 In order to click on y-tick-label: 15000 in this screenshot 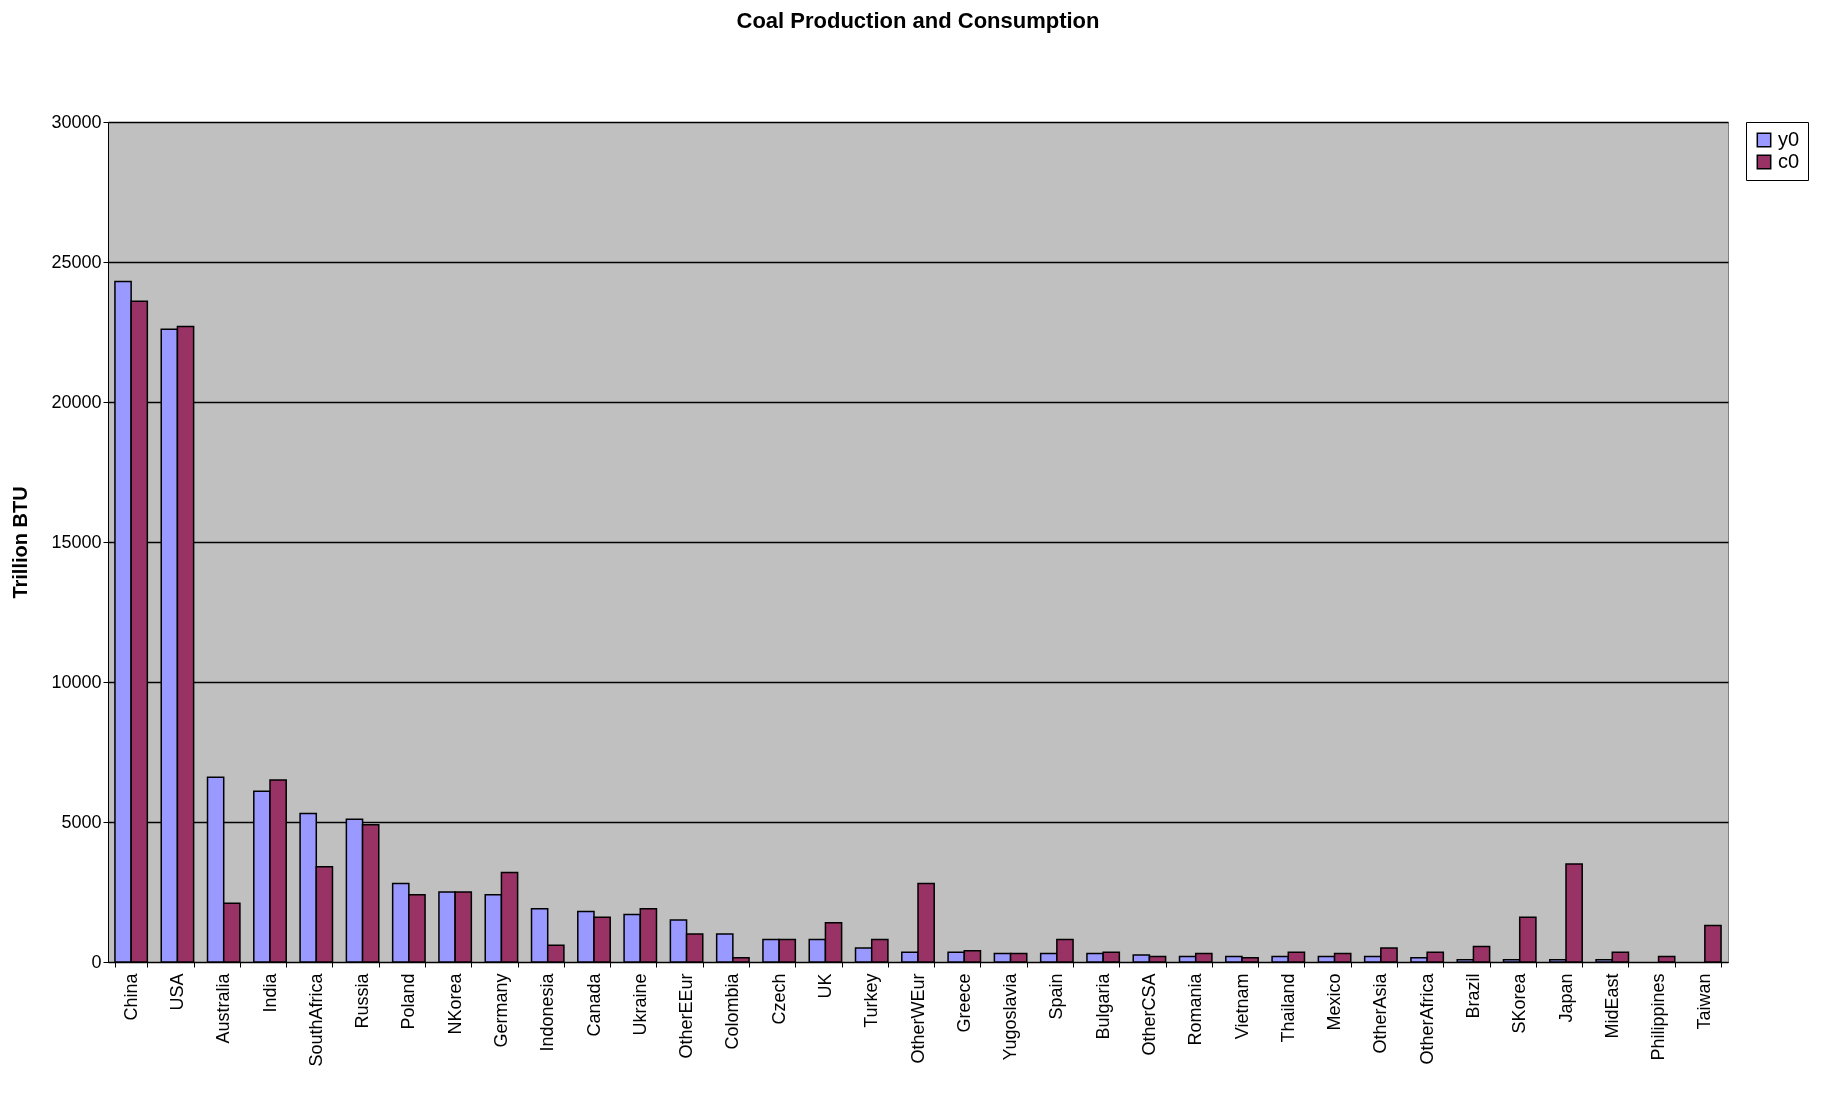, I will do `click(76, 541)`.